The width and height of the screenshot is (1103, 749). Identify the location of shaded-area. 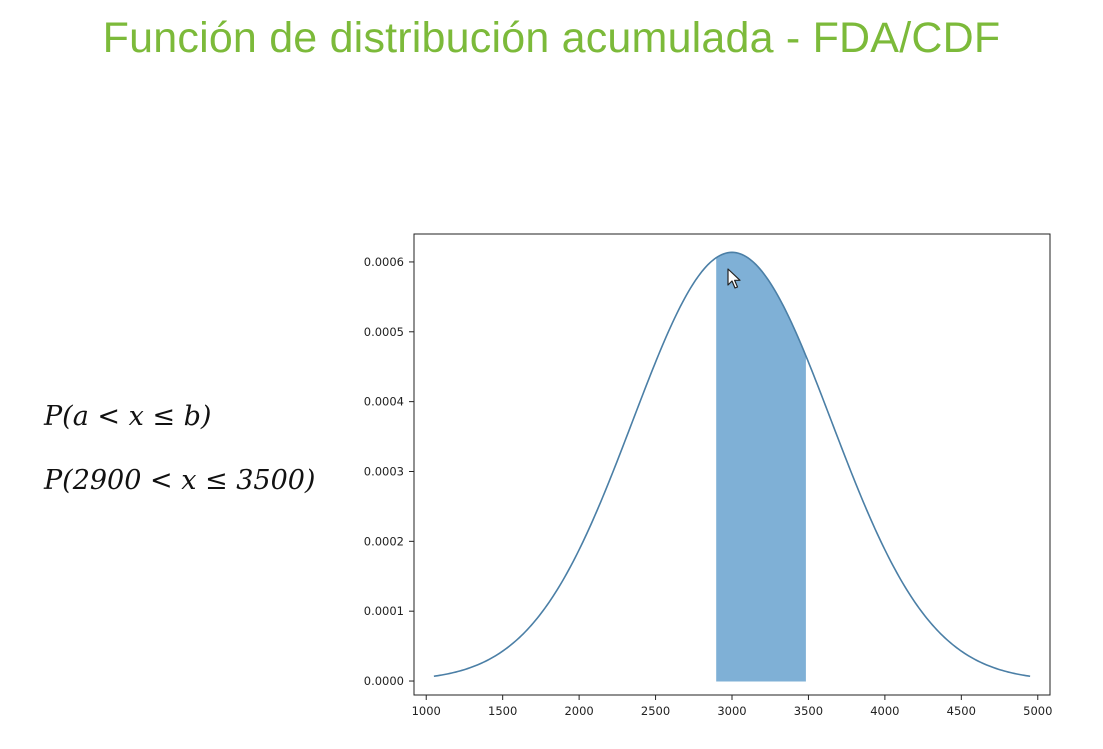
(761, 466).